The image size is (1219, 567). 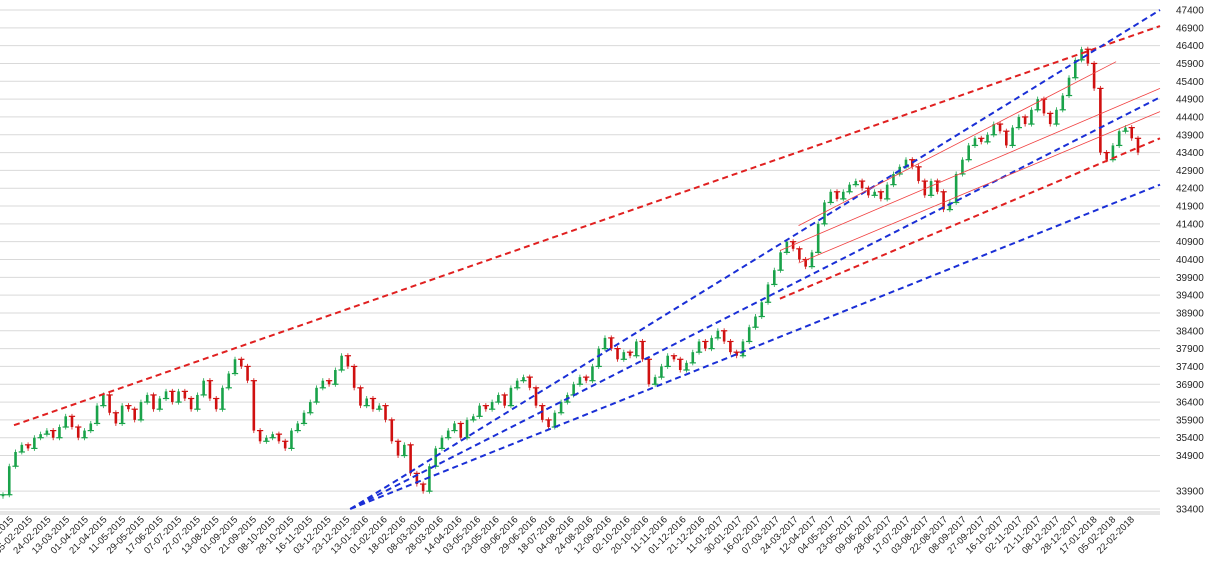 I want to click on y-tick-label: 42900, so click(x=1190, y=171).